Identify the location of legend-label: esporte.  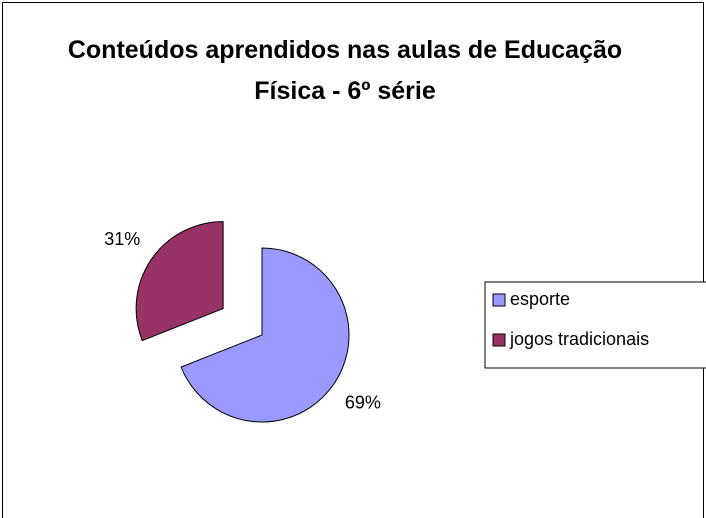
(540, 299).